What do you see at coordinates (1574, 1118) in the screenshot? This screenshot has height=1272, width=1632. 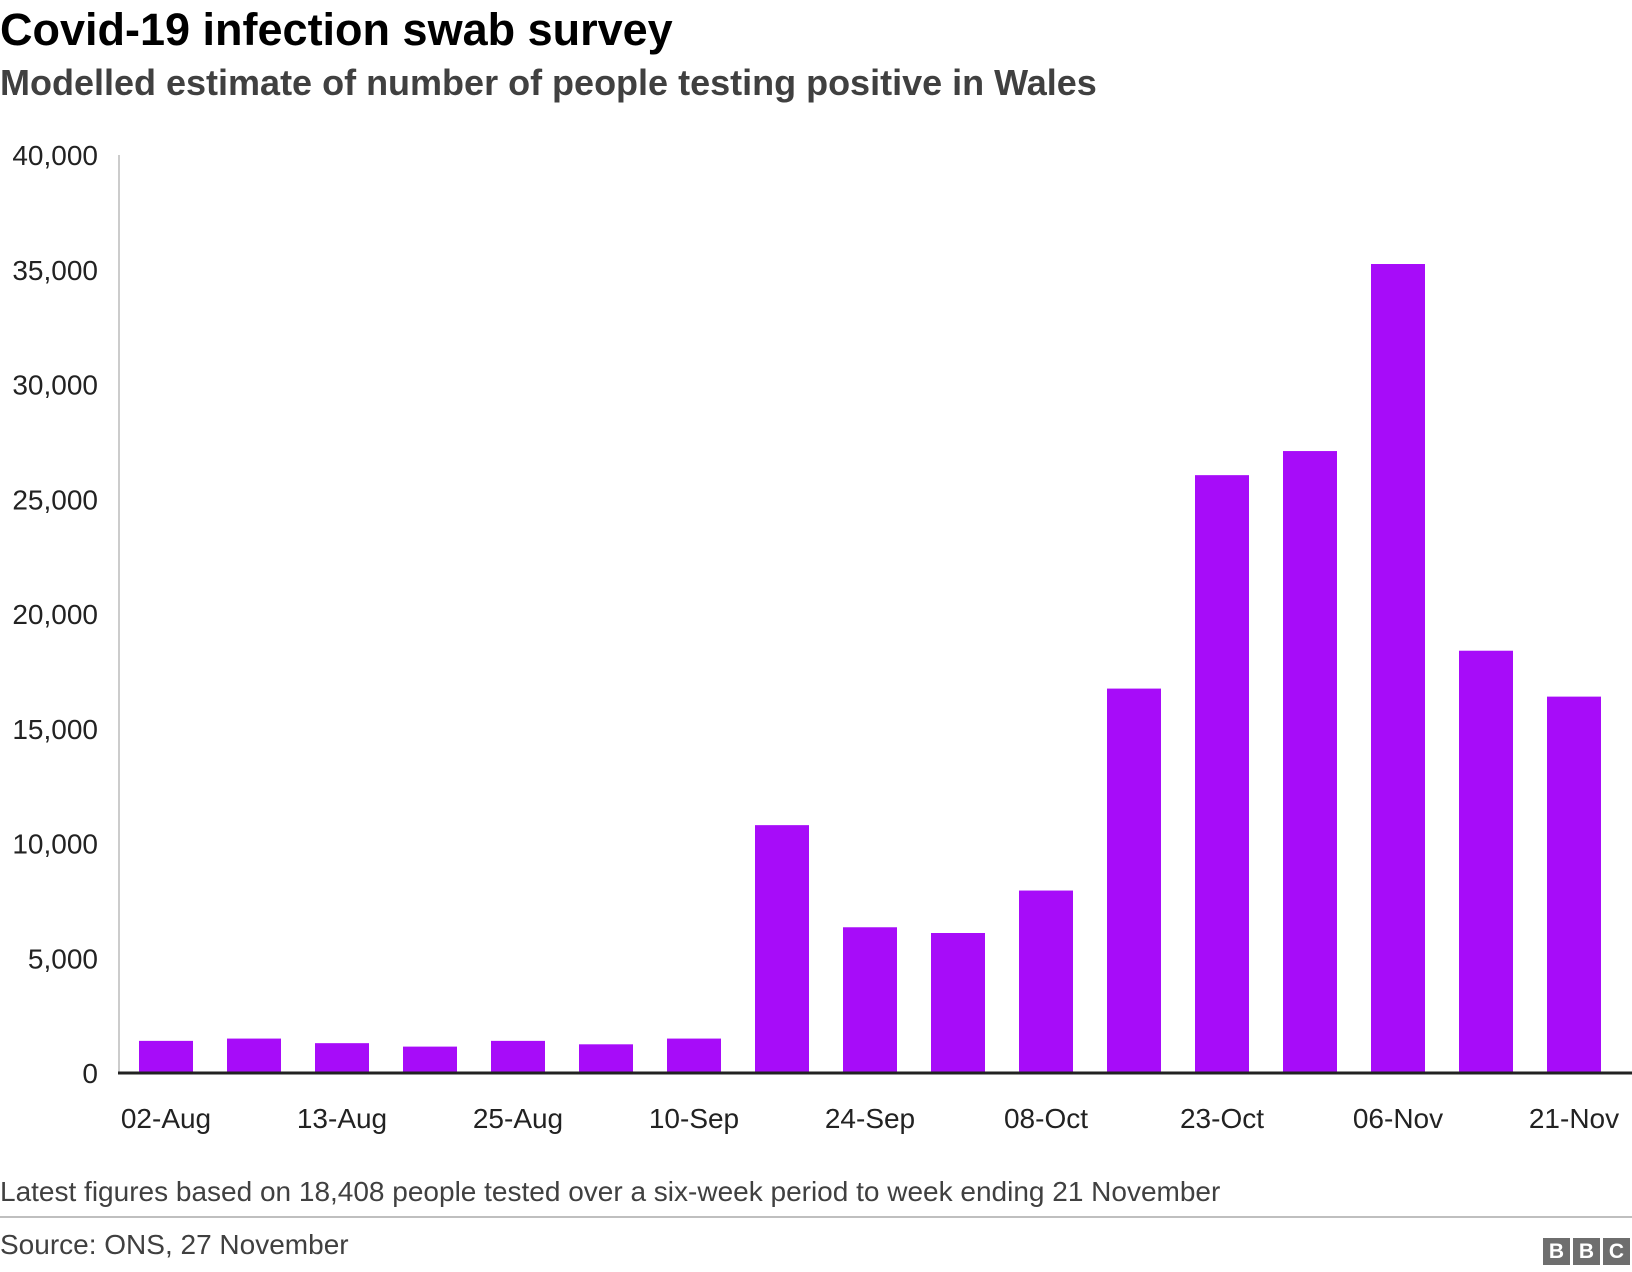 I see `x-tick-label: 21-Nov` at bounding box center [1574, 1118].